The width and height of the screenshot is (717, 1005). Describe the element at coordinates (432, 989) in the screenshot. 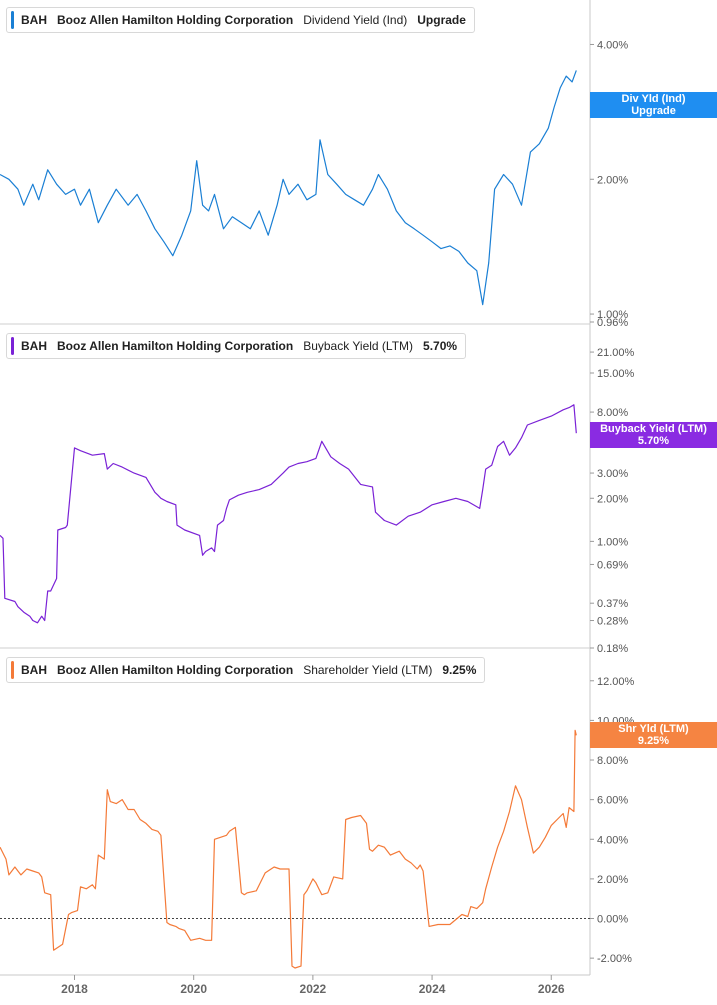

I see `x-tick-label: 2024` at that location.